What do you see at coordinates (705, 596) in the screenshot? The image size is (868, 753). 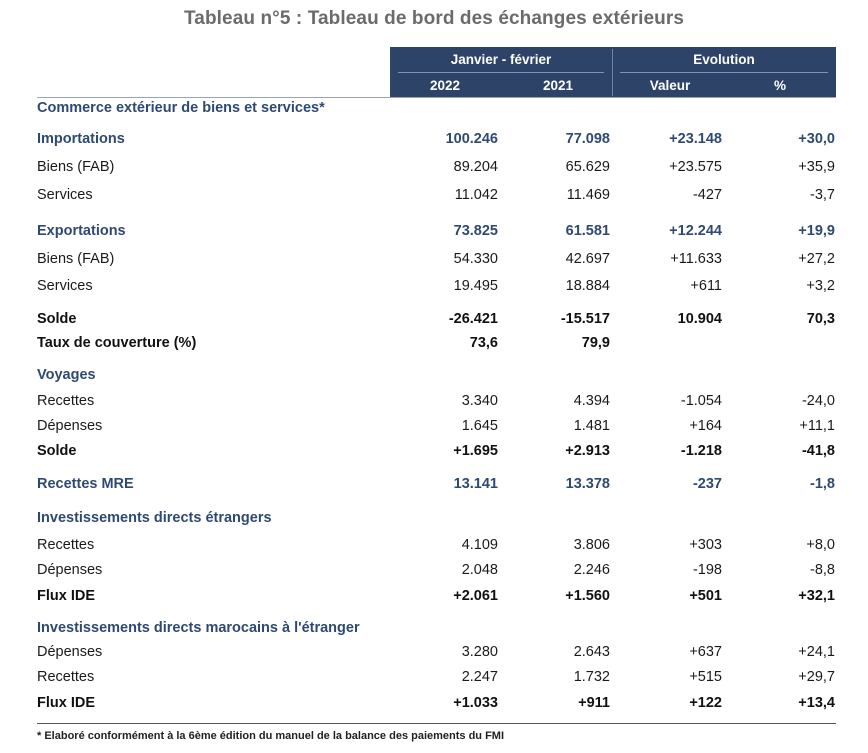 I see `cell-c3: +501` at bounding box center [705, 596].